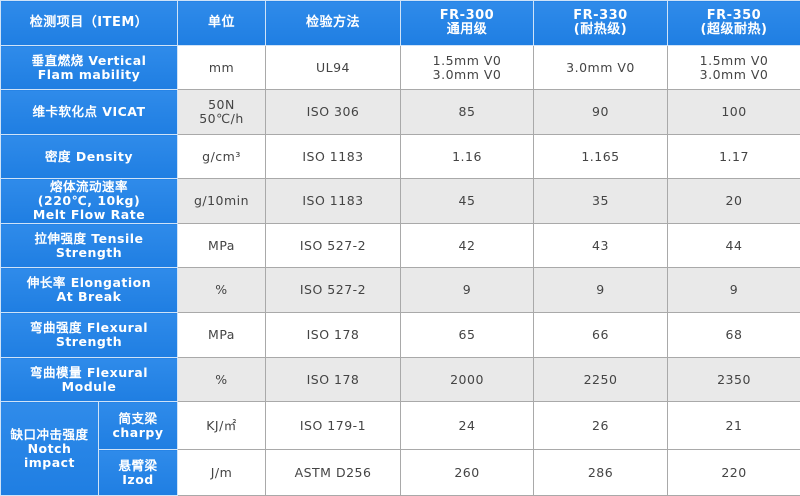 Image resolution: width=800 pixels, height=496 pixels. I want to click on row-value: 20, so click(734, 201).